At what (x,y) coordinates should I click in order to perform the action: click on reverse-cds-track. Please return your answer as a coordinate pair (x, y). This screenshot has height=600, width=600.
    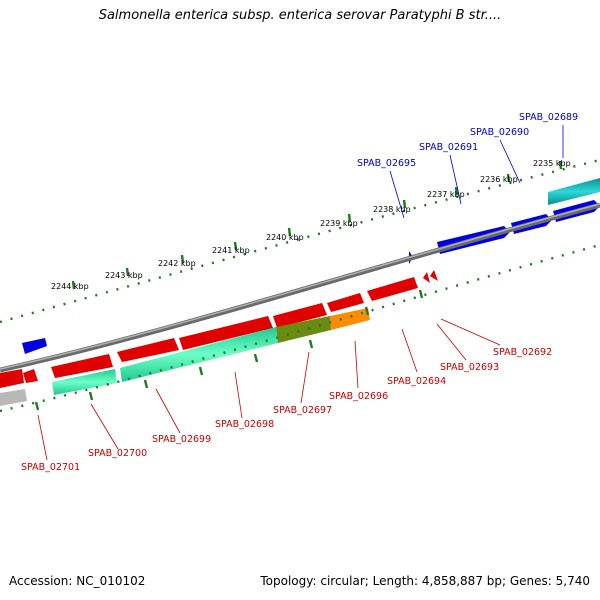
    Looking at the image, I should click on (185, 357).